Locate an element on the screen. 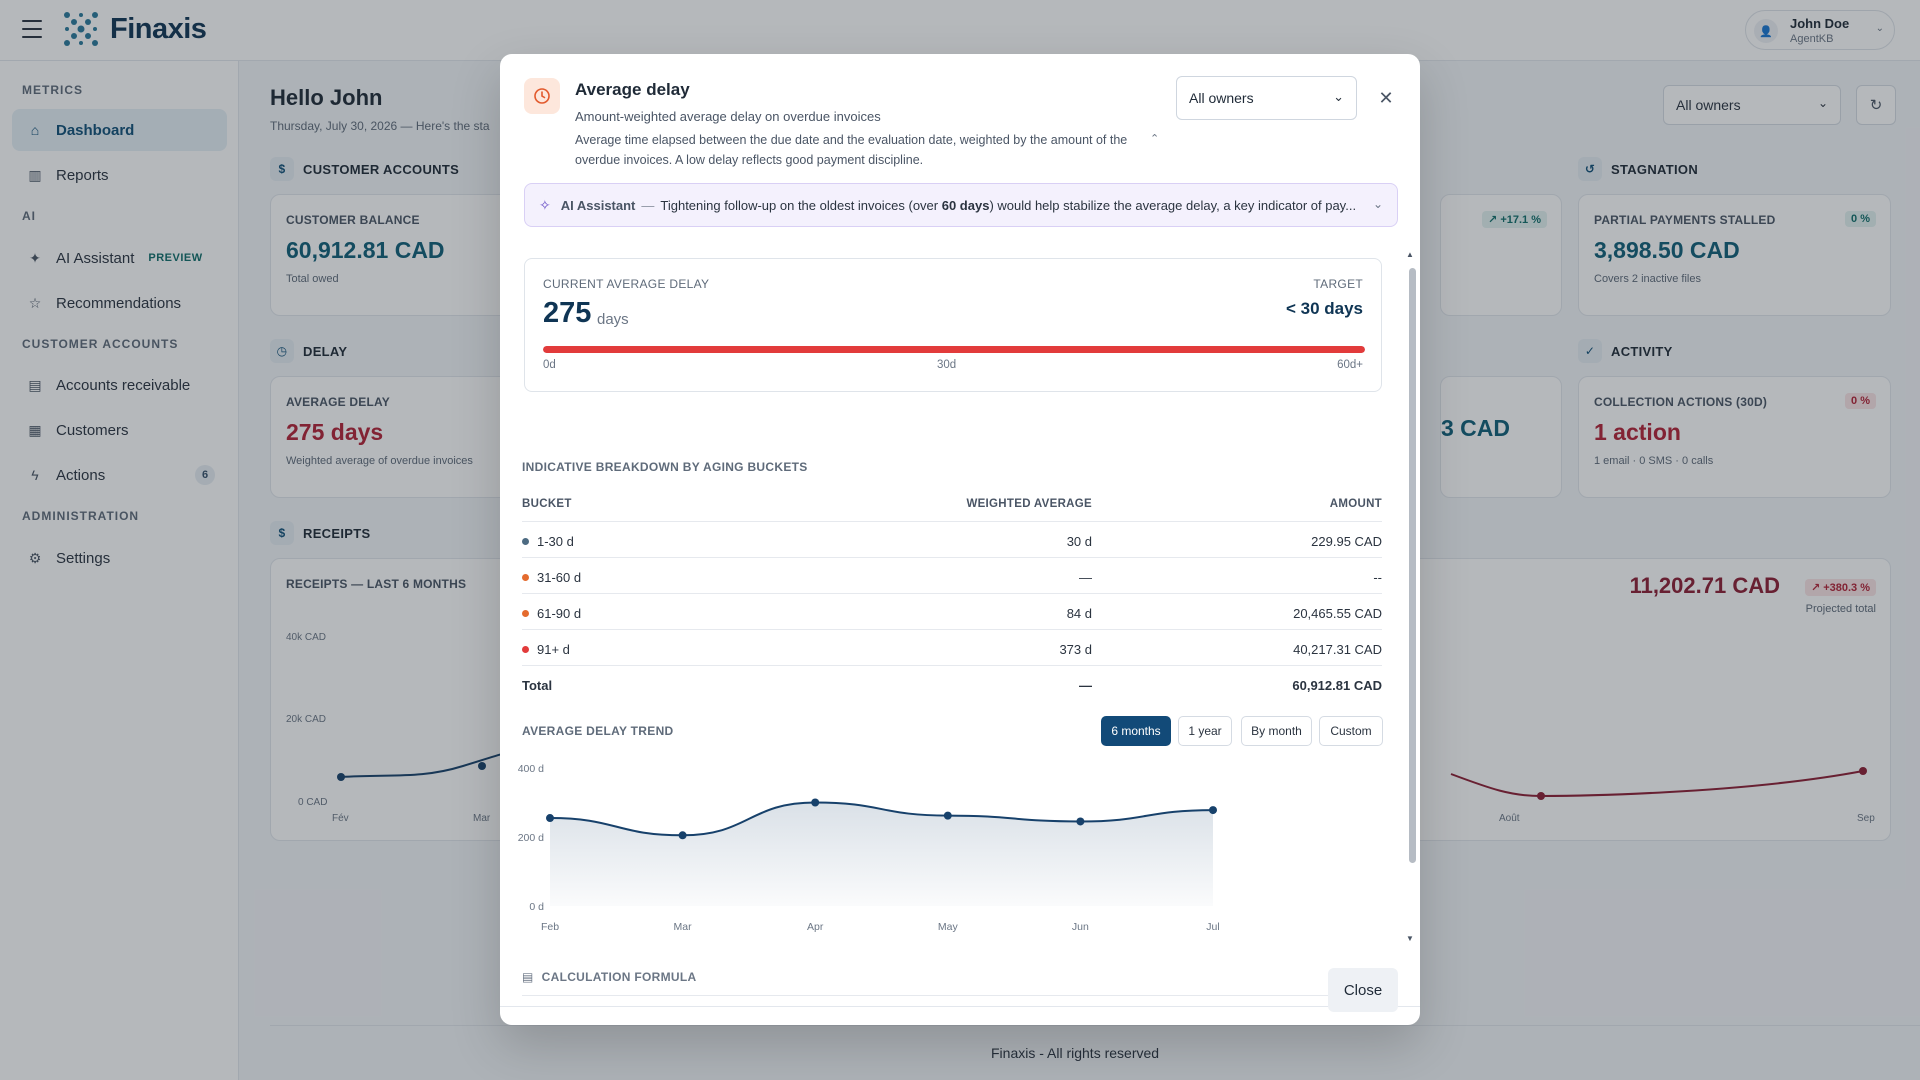 The height and width of the screenshot is (1080, 1920). close-icon: ✕ is located at coordinates (1386, 97).